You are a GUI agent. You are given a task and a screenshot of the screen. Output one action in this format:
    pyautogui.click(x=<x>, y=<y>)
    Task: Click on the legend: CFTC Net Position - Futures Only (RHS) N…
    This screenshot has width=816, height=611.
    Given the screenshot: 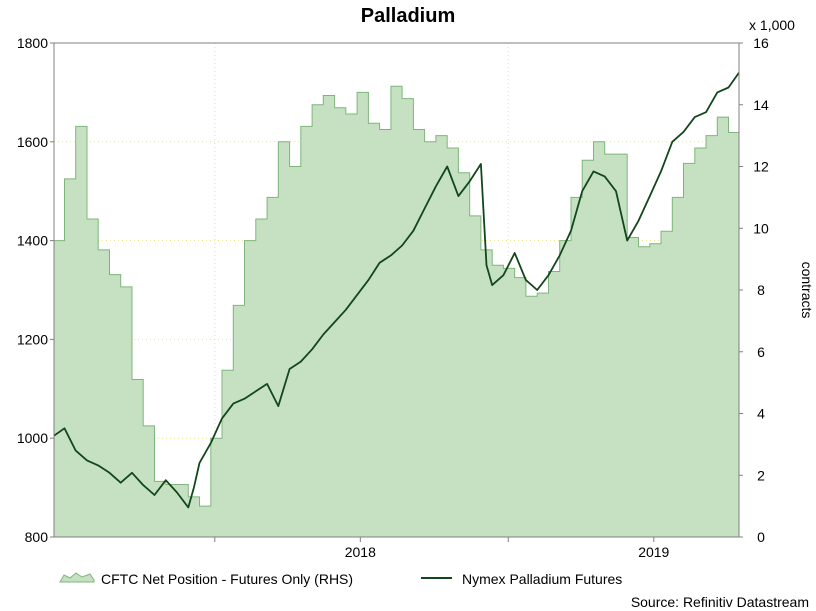 What is the action you would take?
    pyautogui.click(x=340, y=579)
    